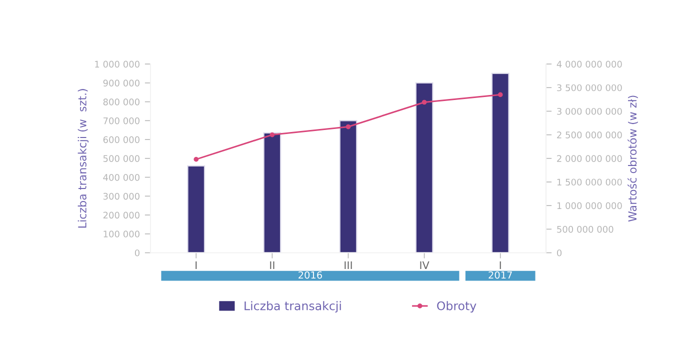 This screenshot has width=700, height=337. I want to click on y-tick-label: 200 000, so click(121, 215).